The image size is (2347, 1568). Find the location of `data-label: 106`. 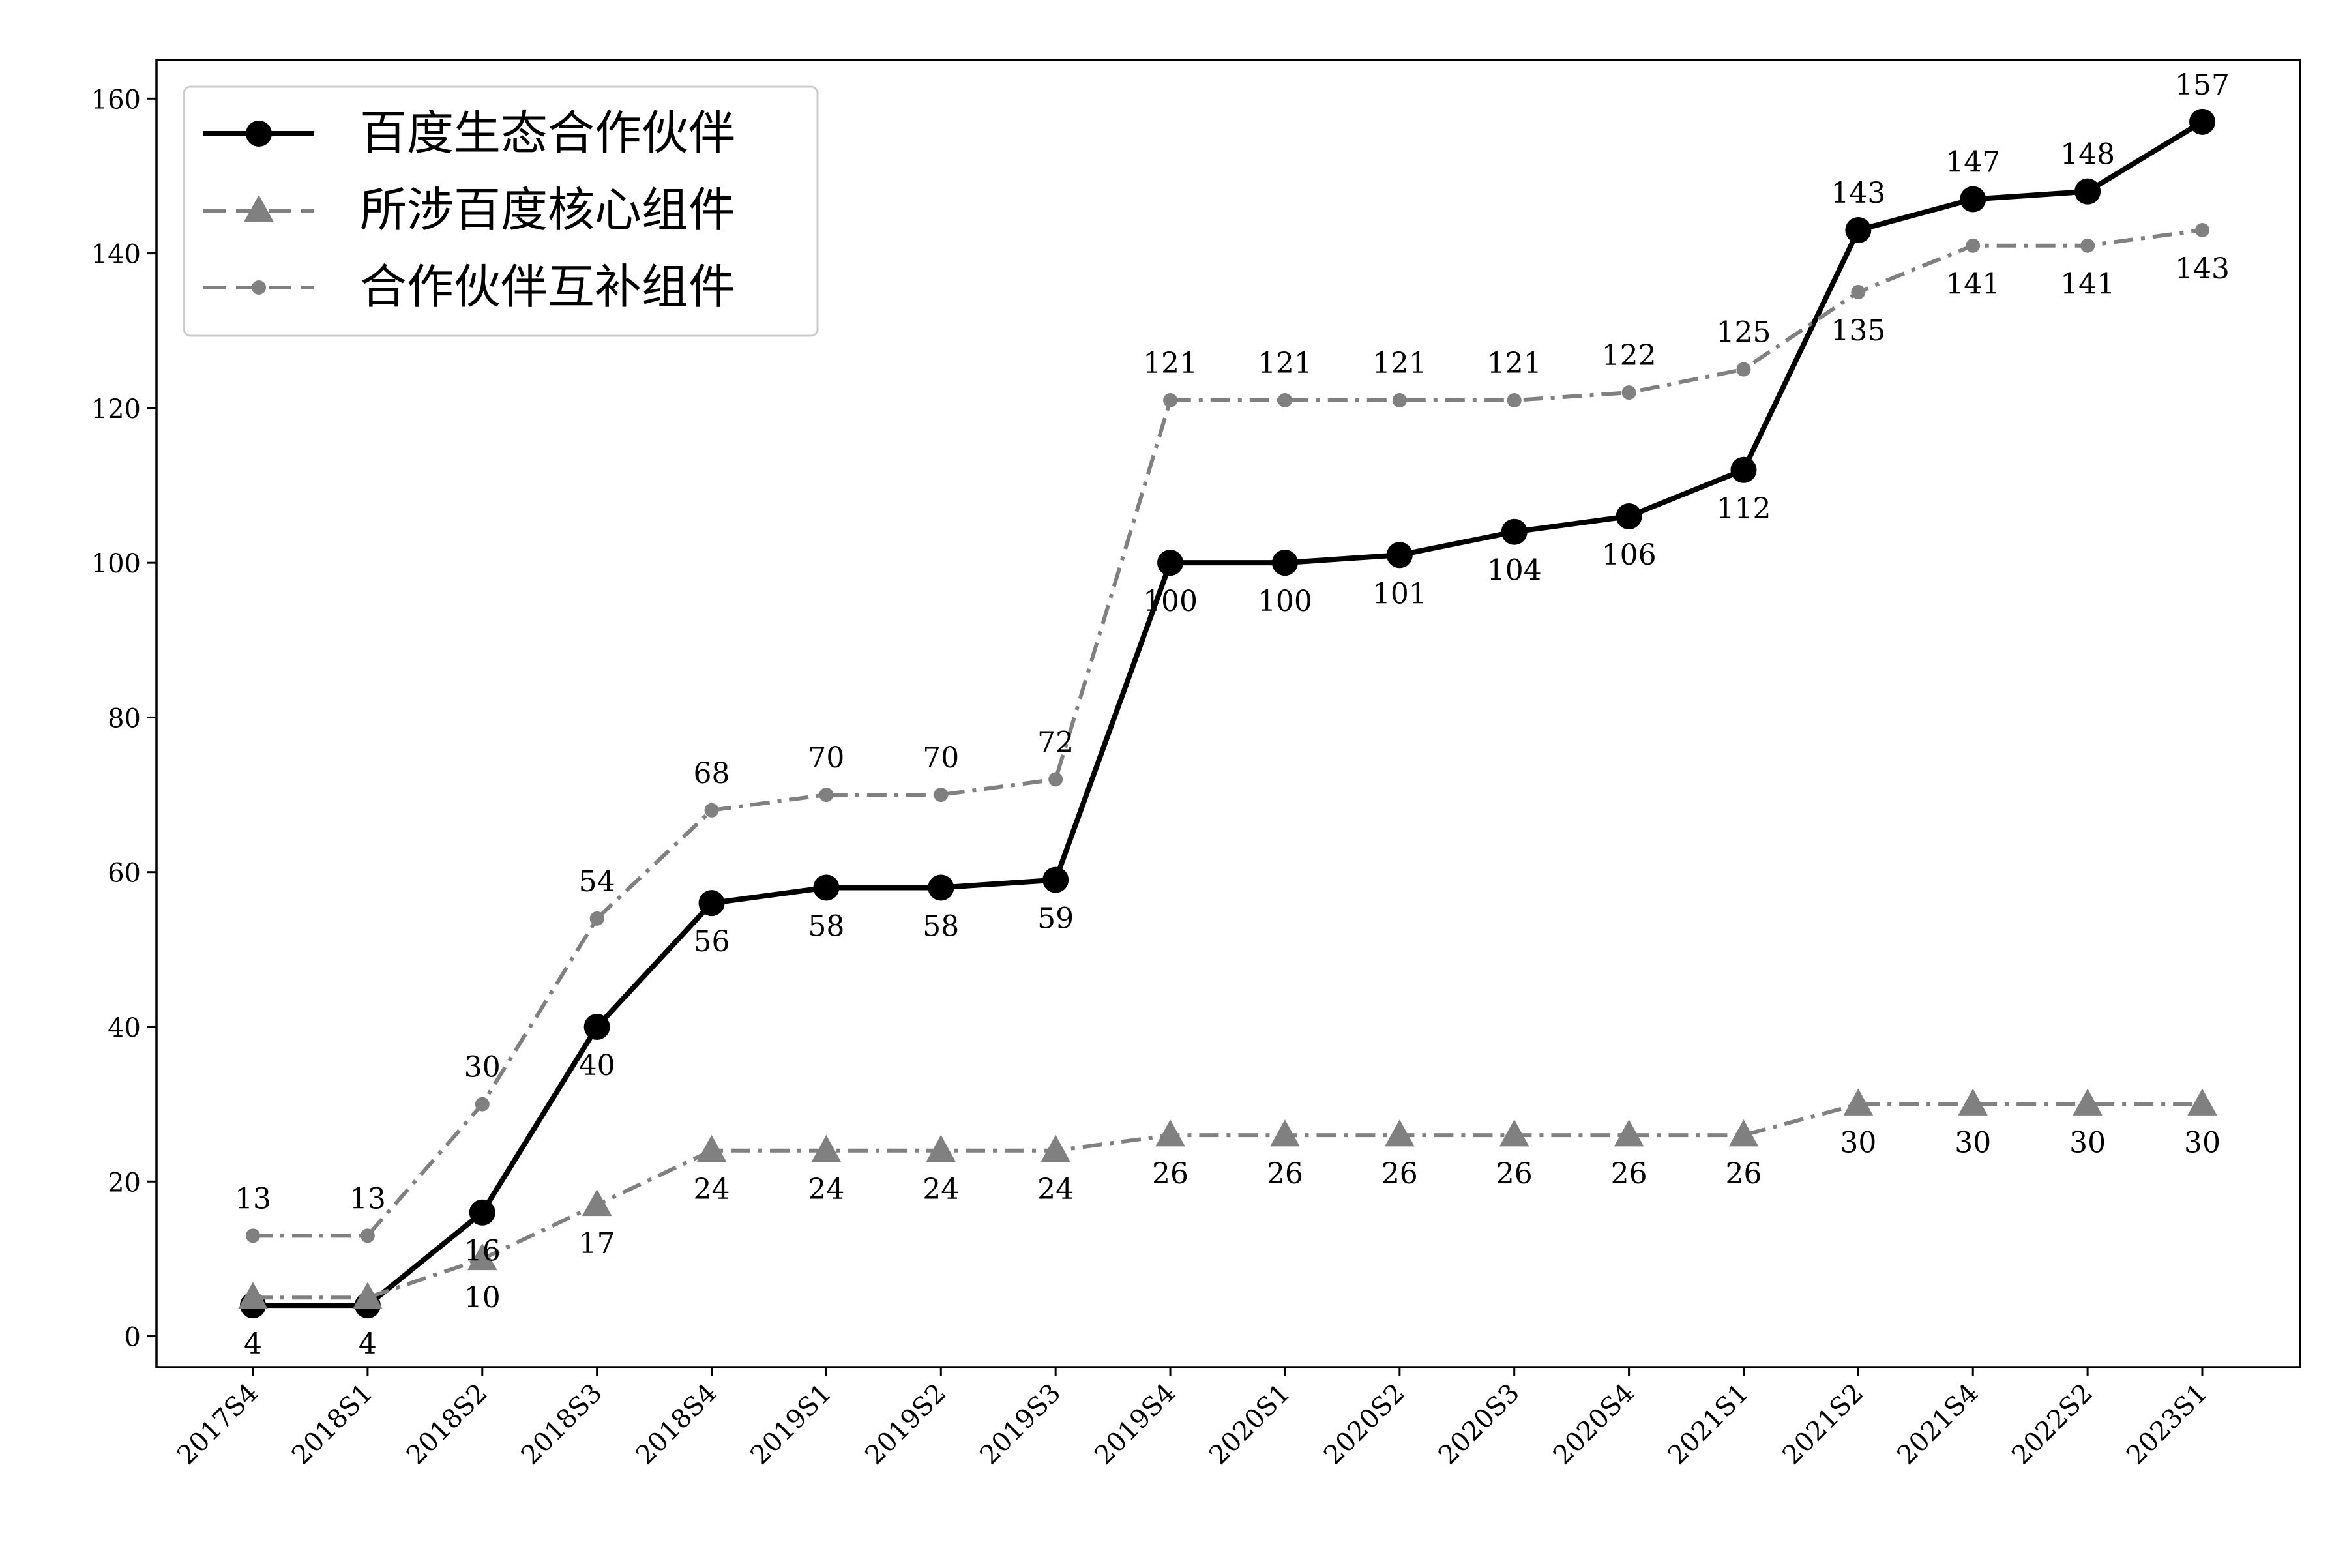

data-label: 106 is located at coordinates (1629, 555).